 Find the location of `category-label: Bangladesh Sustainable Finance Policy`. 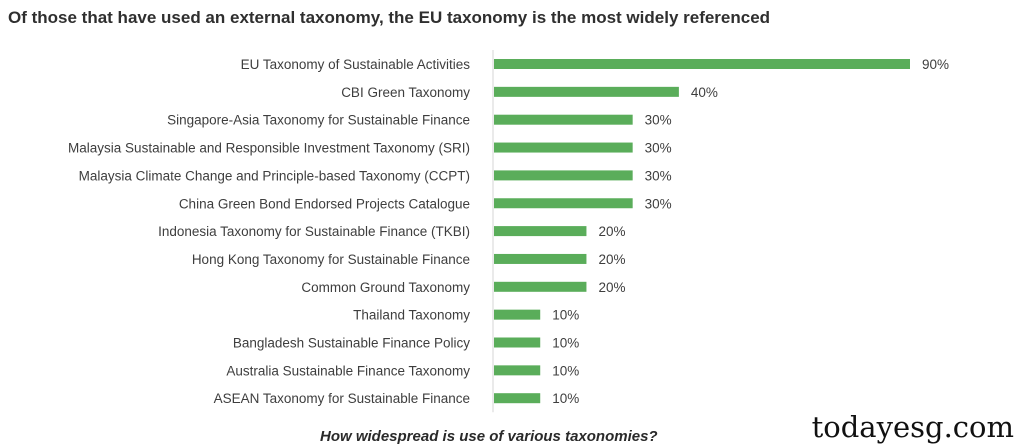

category-label: Bangladesh Sustainable Finance Policy is located at coordinates (351, 343).